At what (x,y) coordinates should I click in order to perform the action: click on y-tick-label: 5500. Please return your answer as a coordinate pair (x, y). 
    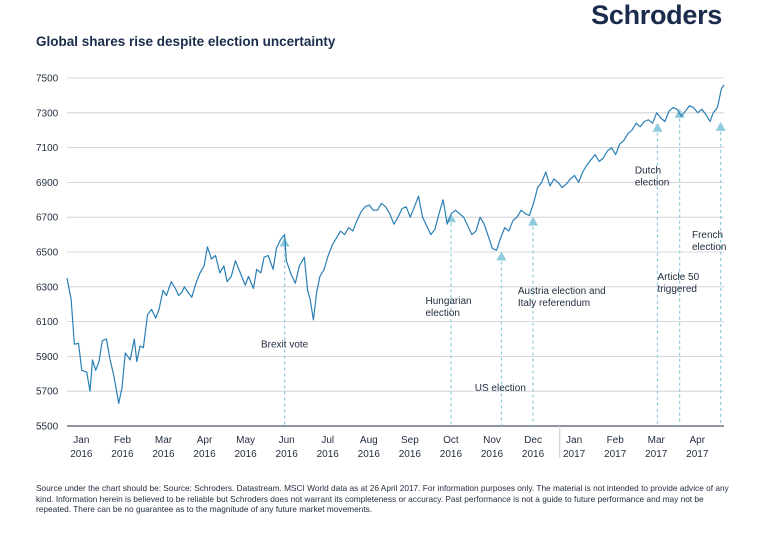
    Looking at the image, I should click on (47, 427).